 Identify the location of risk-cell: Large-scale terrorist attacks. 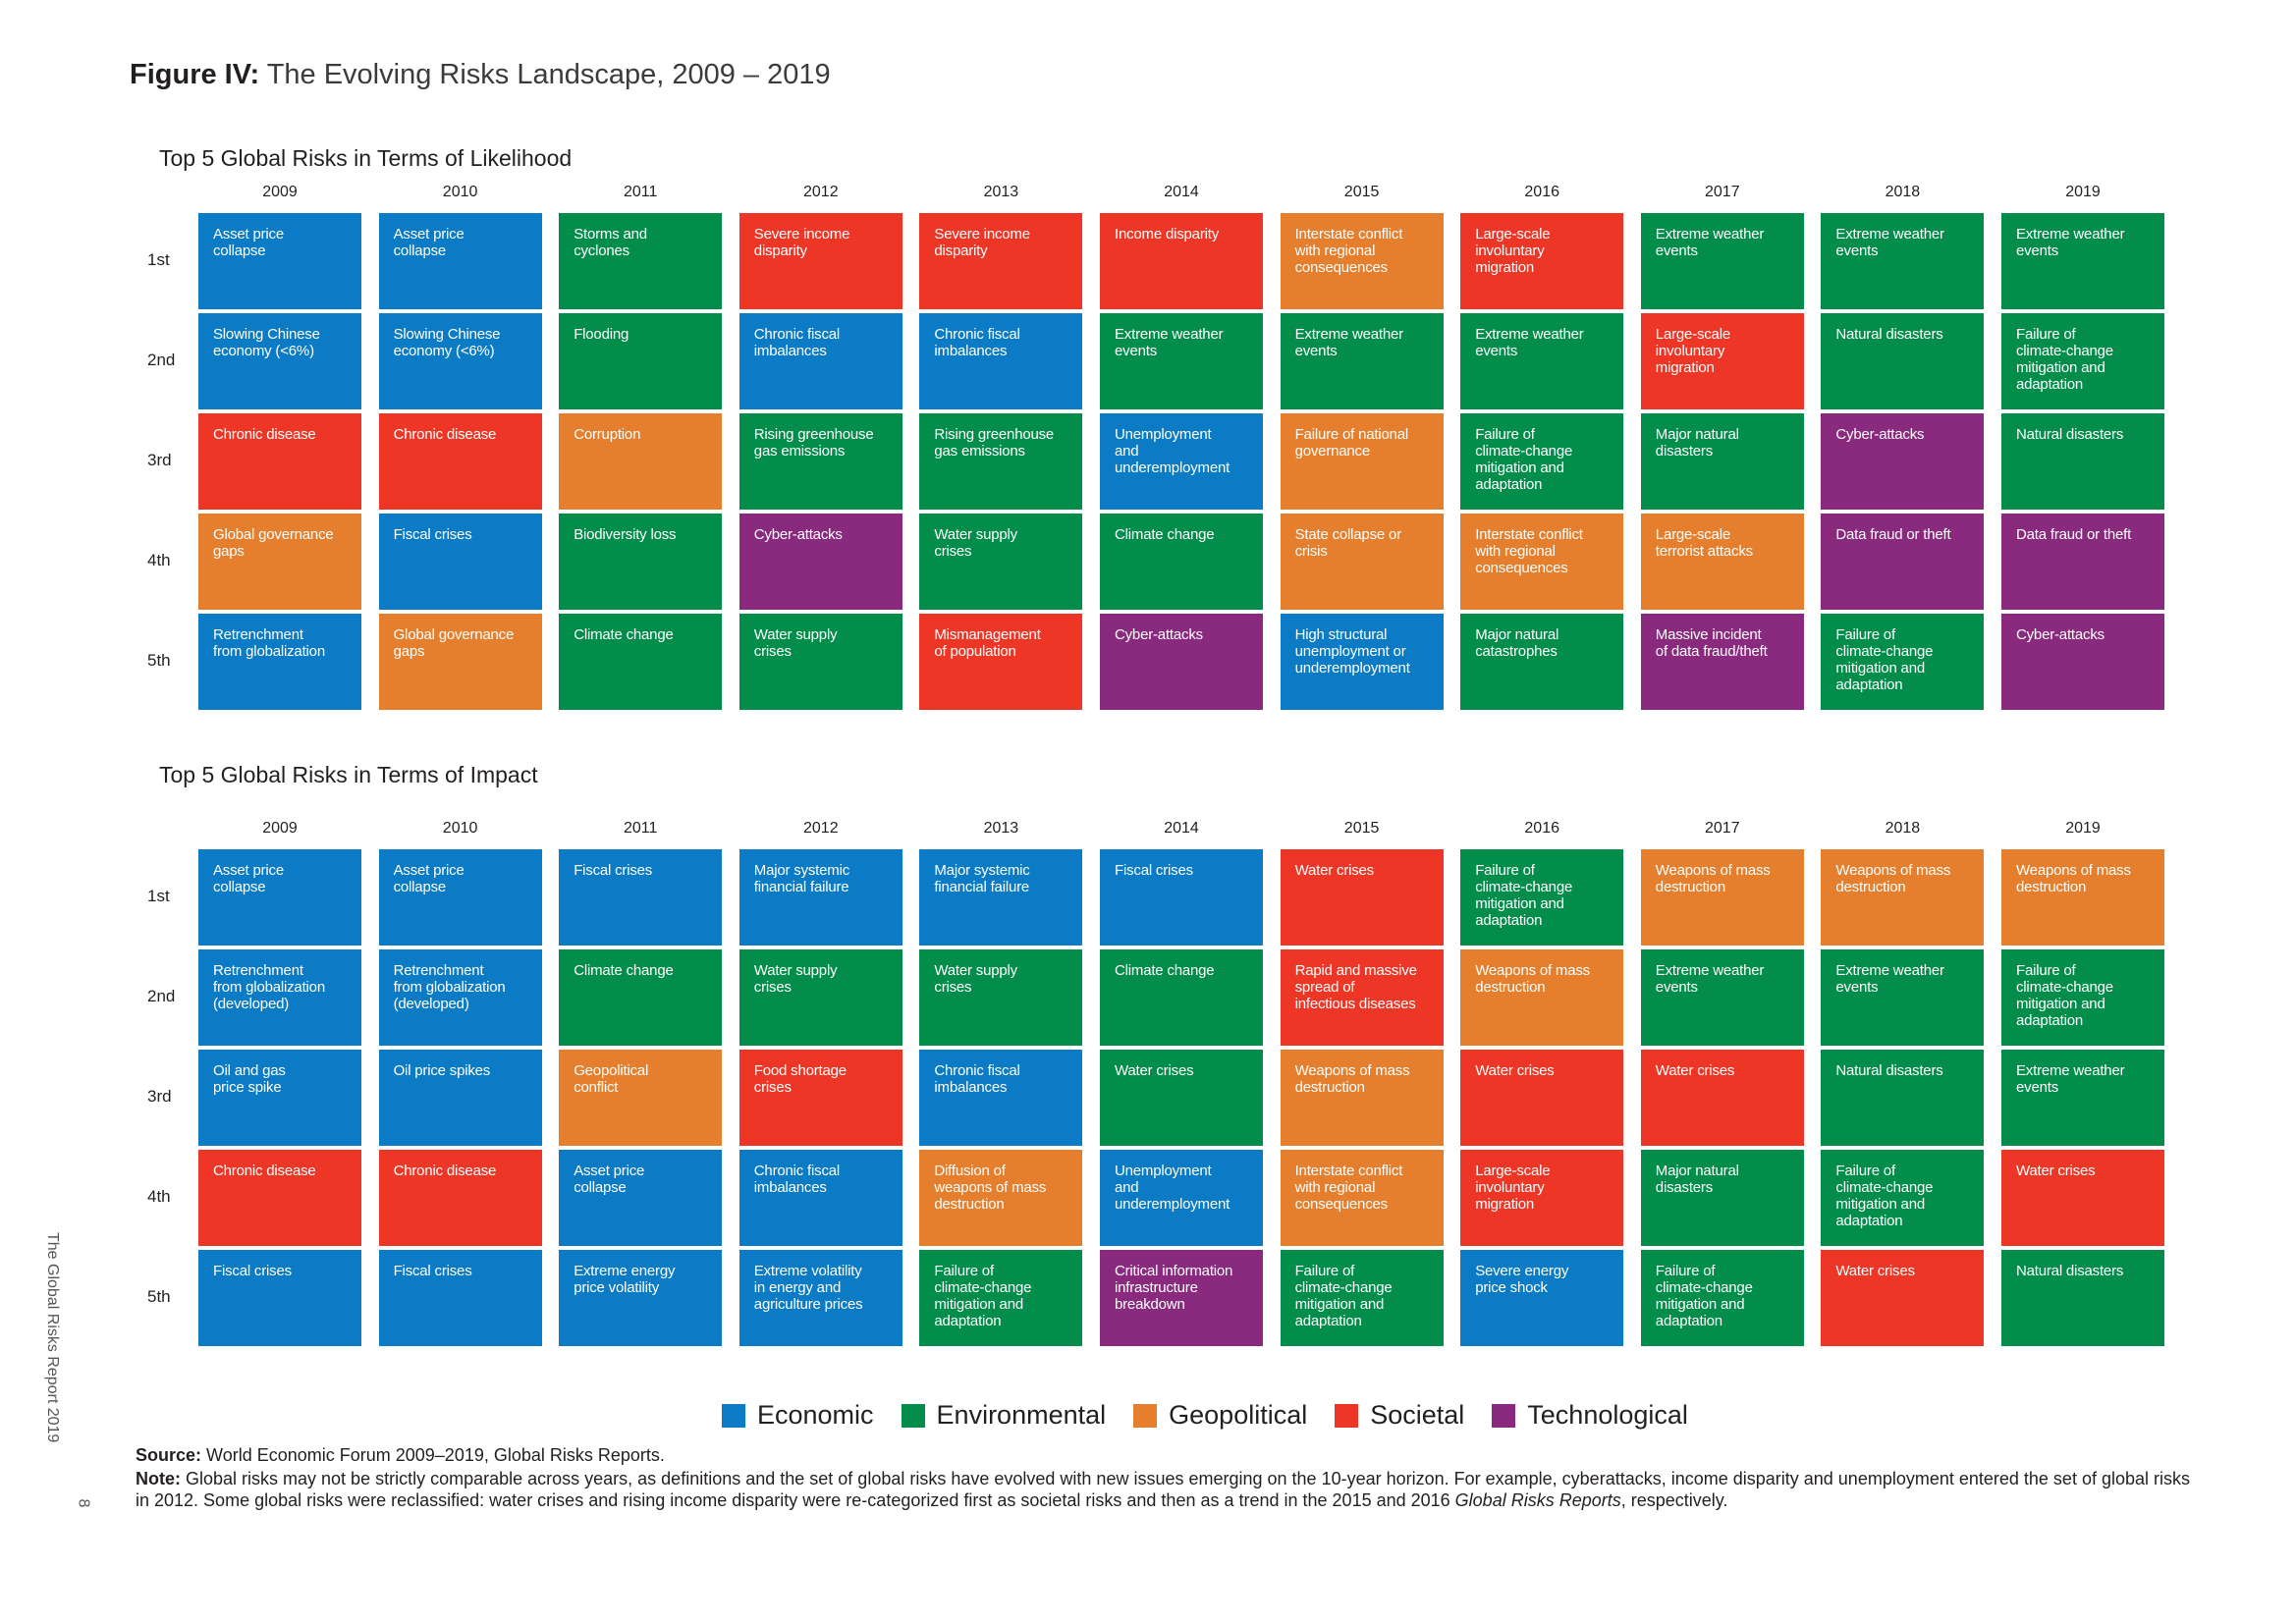
(1722, 562).